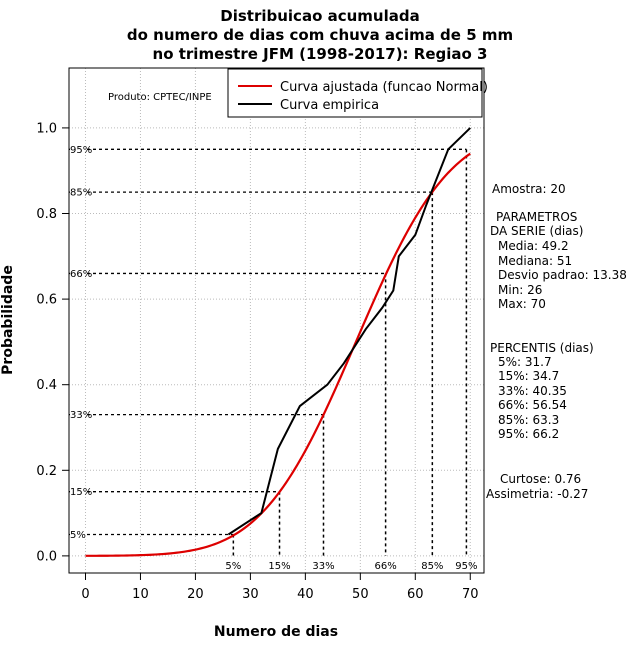  What do you see at coordinates (85, 594) in the screenshot?
I see `x-tick-label: 0` at bounding box center [85, 594].